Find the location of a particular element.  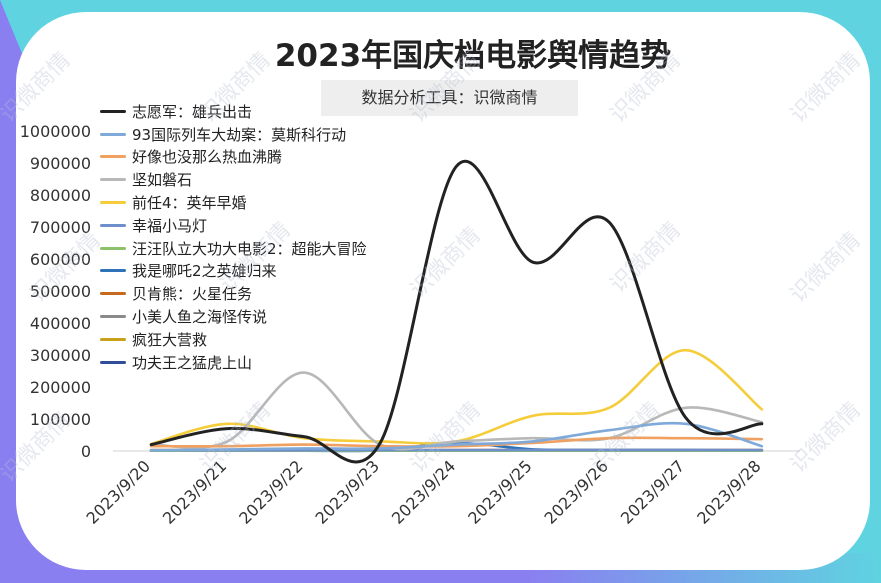

y-tick-label: 500000 is located at coordinates (60, 291).